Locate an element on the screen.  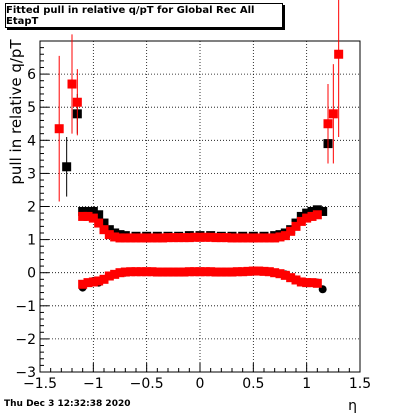
x-axis-label: η is located at coordinates (352, 406).